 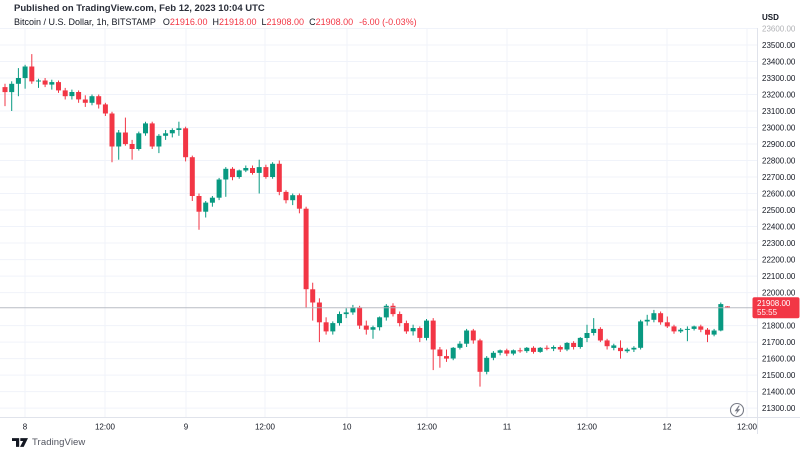 What do you see at coordinates (779, 375) in the screenshot?
I see `price-axis-label: 21500.00` at bounding box center [779, 375].